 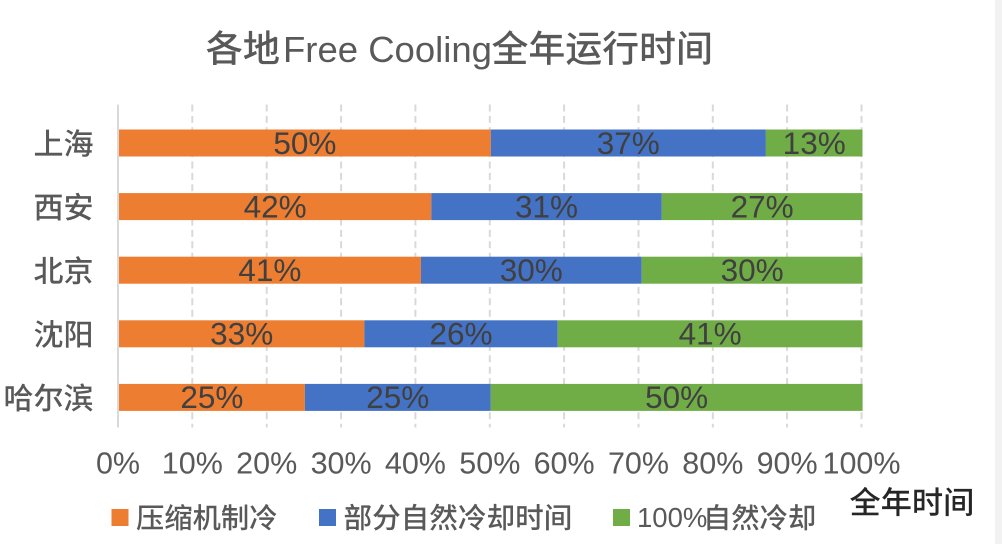 What do you see at coordinates (415, 464) in the screenshot?
I see `svg-text: 40%` at bounding box center [415, 464].